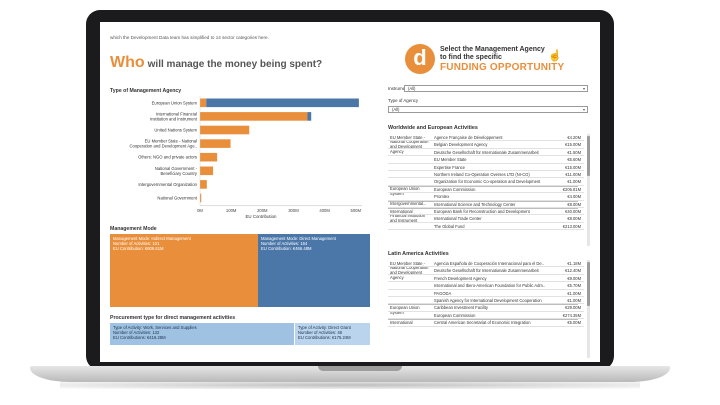  What do you see at coordinates (486, 197) in the screenshot?
I see `table-row: Promtex €4.00M` at bounding box center [486, 197].